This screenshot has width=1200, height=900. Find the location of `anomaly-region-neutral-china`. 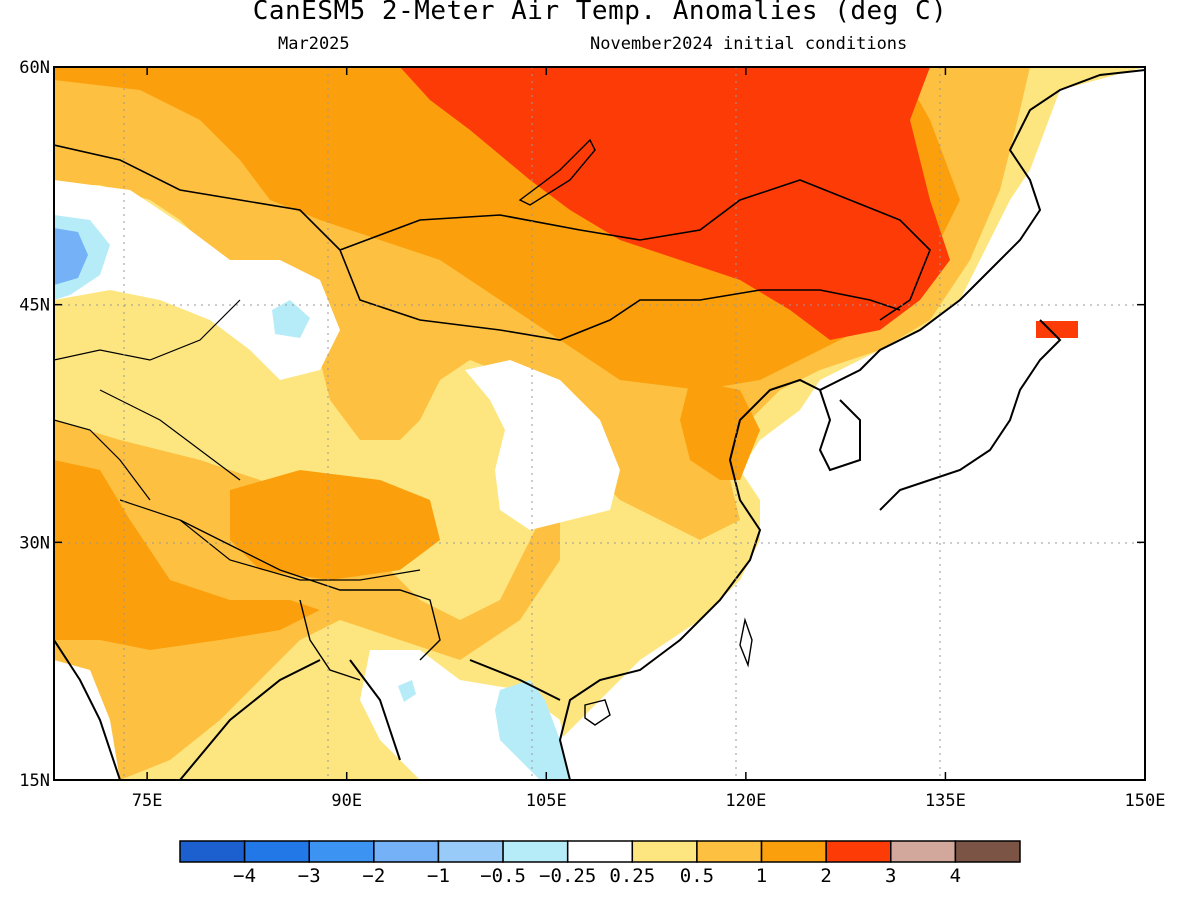

anomaly-region-neutral-china is located at coordinates (542, 445).